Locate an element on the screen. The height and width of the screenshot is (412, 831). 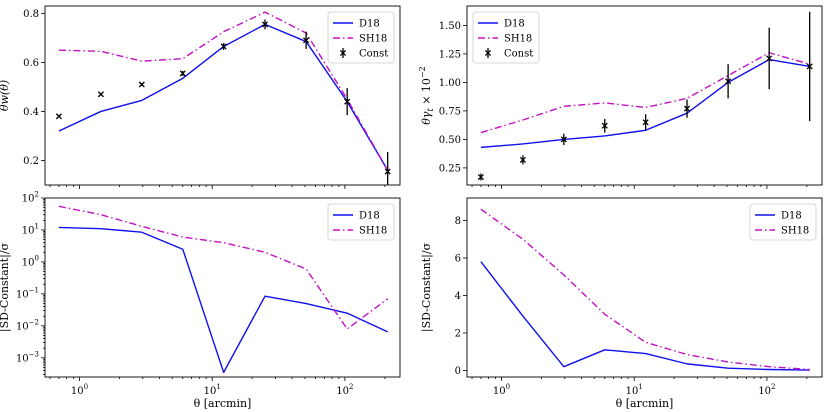
y-axis-label: θw(θ) is located at coordinates (5, 95).